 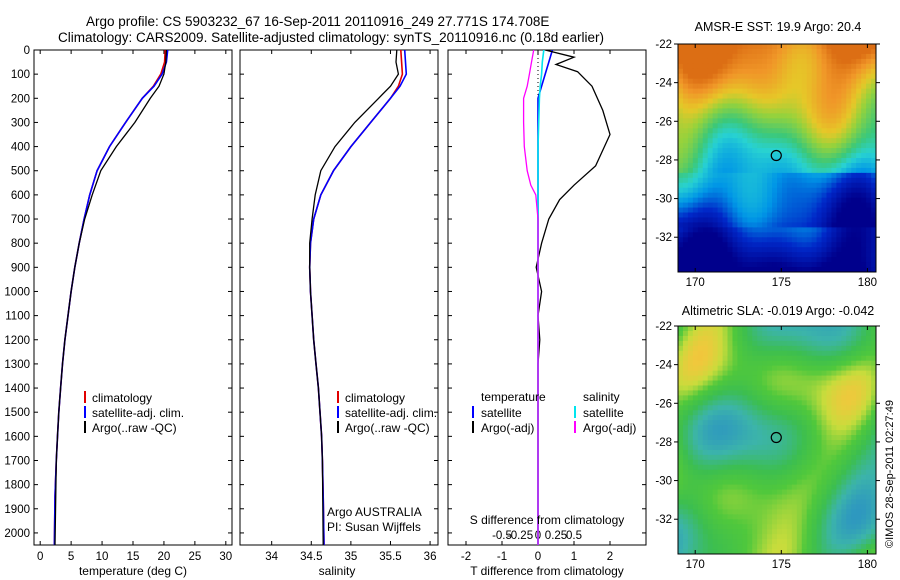 I want to click on sla-map-panel: 170 175 180-22-24-26-28-30-32, so click(x=767, y=446).